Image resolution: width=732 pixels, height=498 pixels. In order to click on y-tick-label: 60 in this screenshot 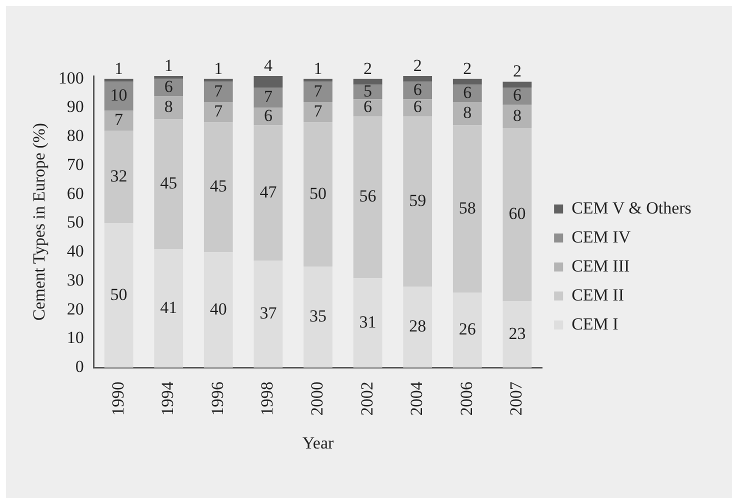, I will do `click(75, 193)`.